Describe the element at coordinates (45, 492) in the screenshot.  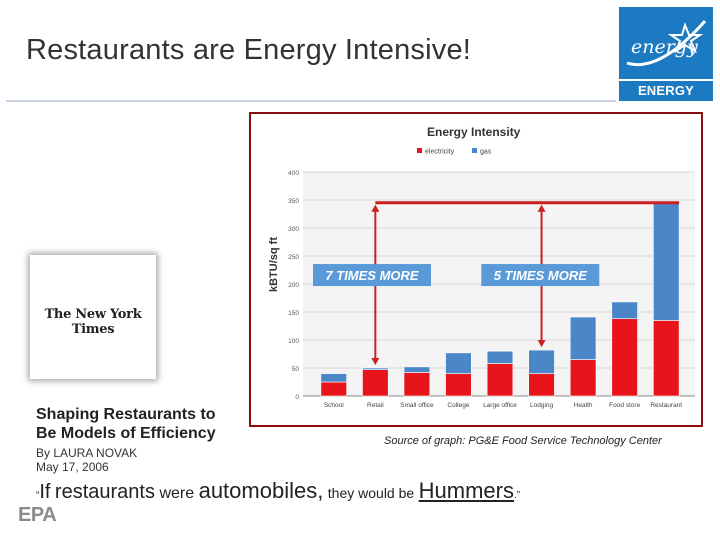
I see `quote-word-if: If` at that location.